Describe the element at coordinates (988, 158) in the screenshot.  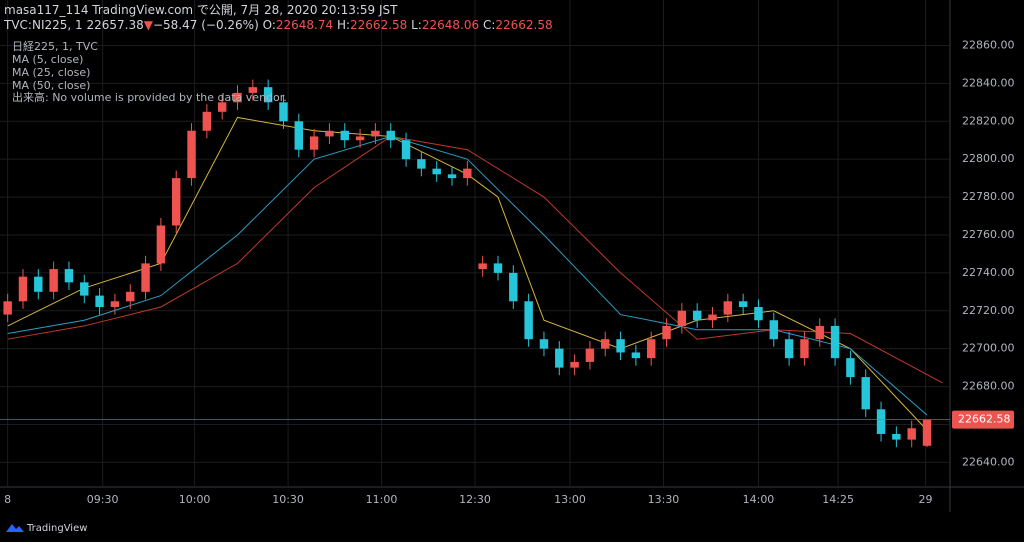
I see `y-tick-label: 22800.00` at that location.